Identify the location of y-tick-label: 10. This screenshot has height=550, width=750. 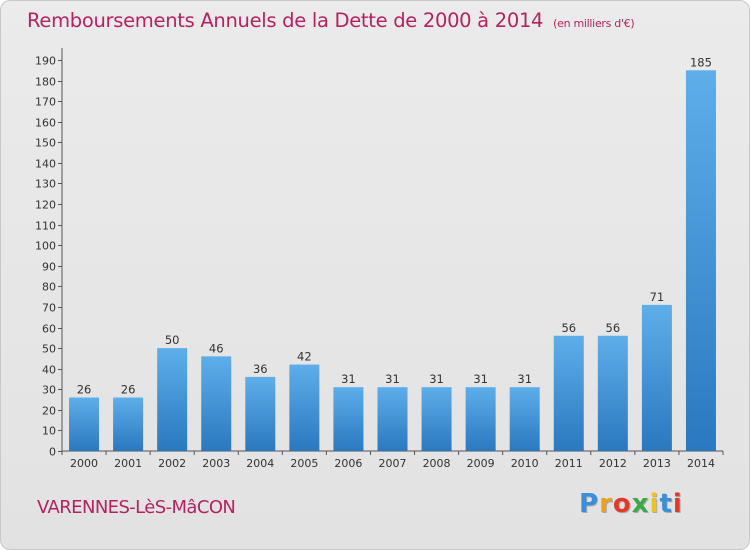
(49, 431).